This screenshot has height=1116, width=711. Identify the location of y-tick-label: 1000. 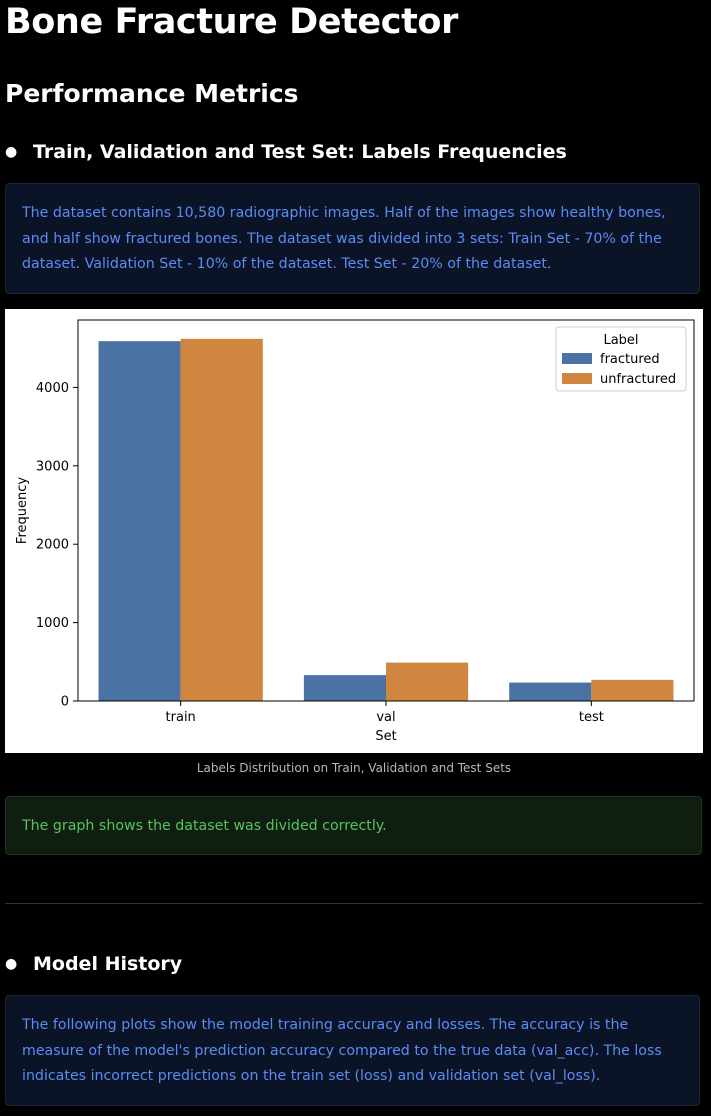
(52, 623).